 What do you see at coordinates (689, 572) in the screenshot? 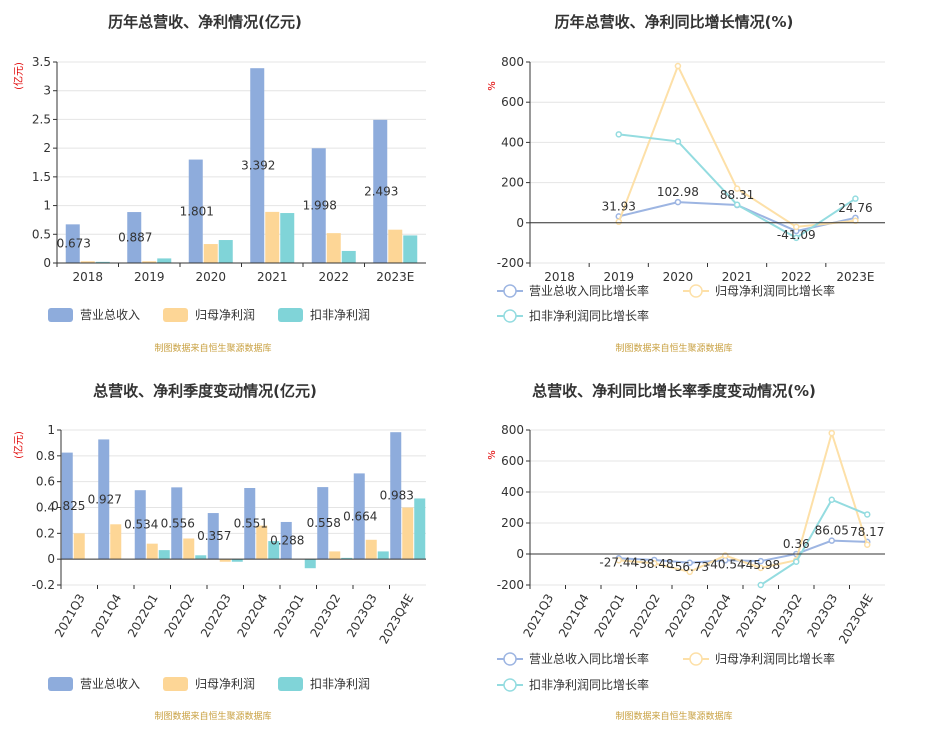
I see `point-quarter-line-s1-2022Q3` at bounding box center [689, 572].